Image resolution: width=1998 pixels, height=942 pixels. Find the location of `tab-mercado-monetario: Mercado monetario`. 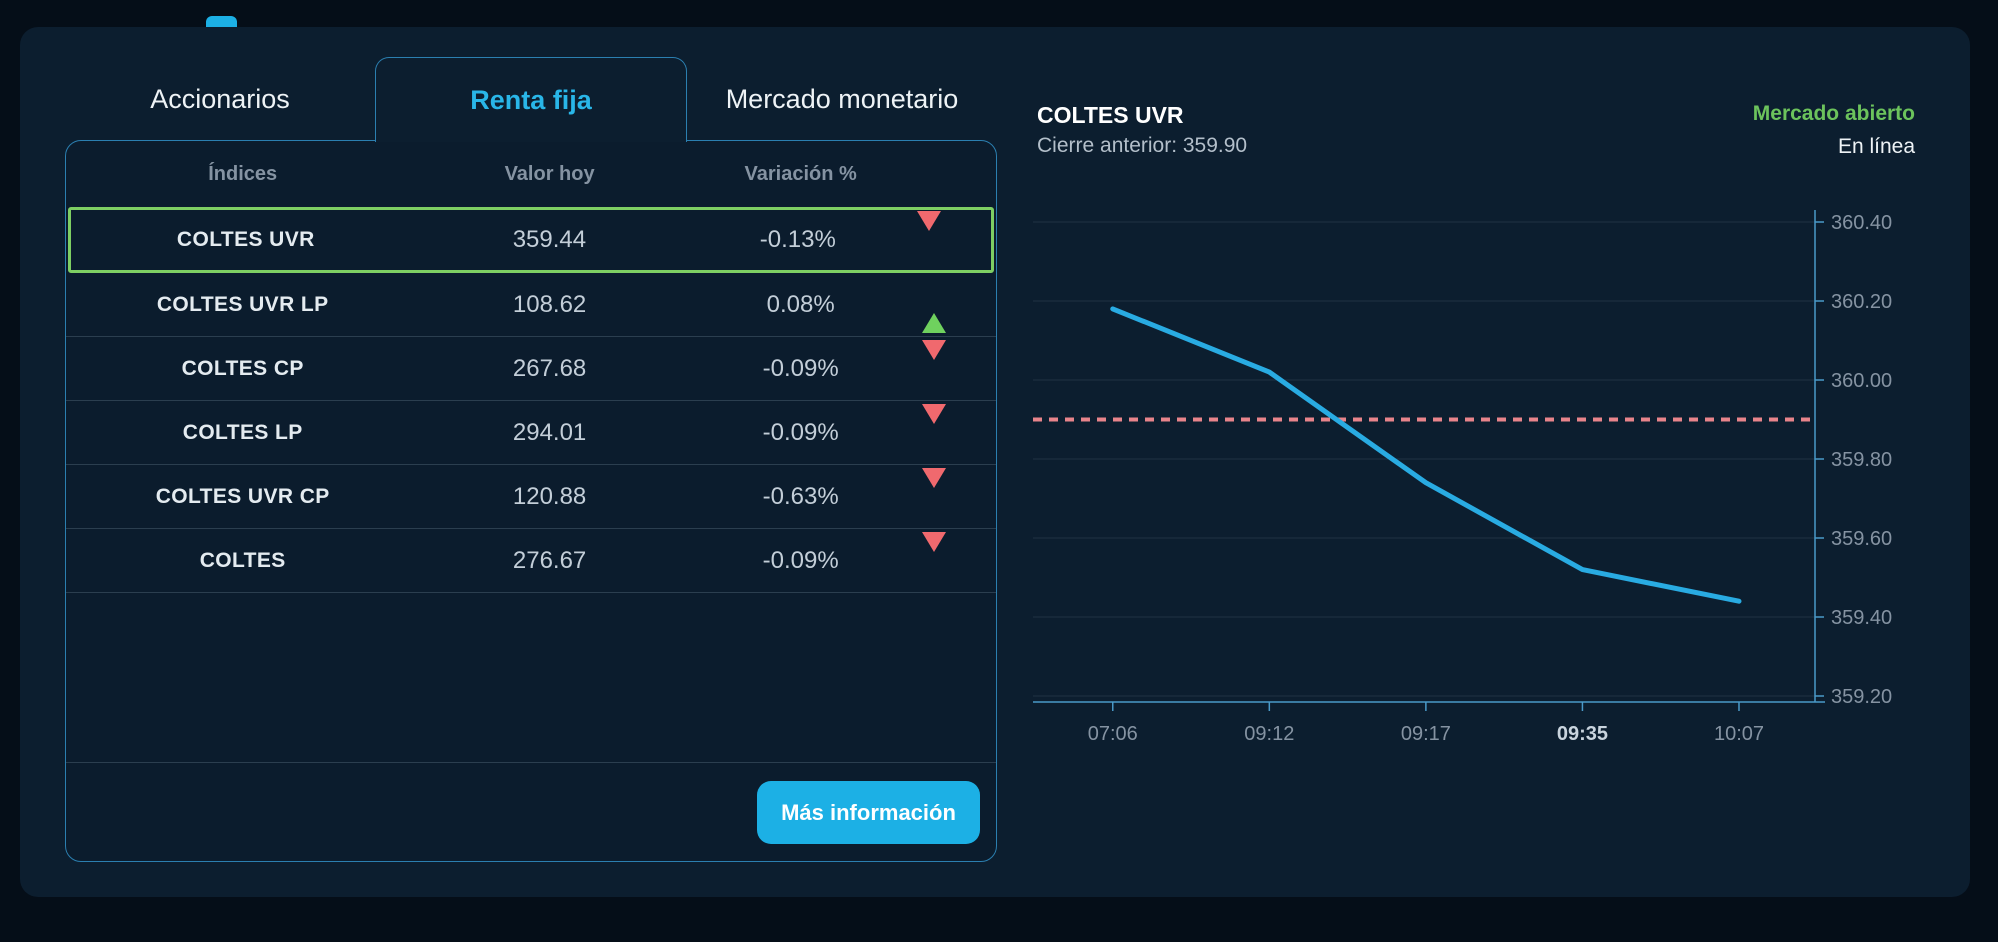

tab-mercado-monetario: Mercado monetario is located at coordinates (842, 98).